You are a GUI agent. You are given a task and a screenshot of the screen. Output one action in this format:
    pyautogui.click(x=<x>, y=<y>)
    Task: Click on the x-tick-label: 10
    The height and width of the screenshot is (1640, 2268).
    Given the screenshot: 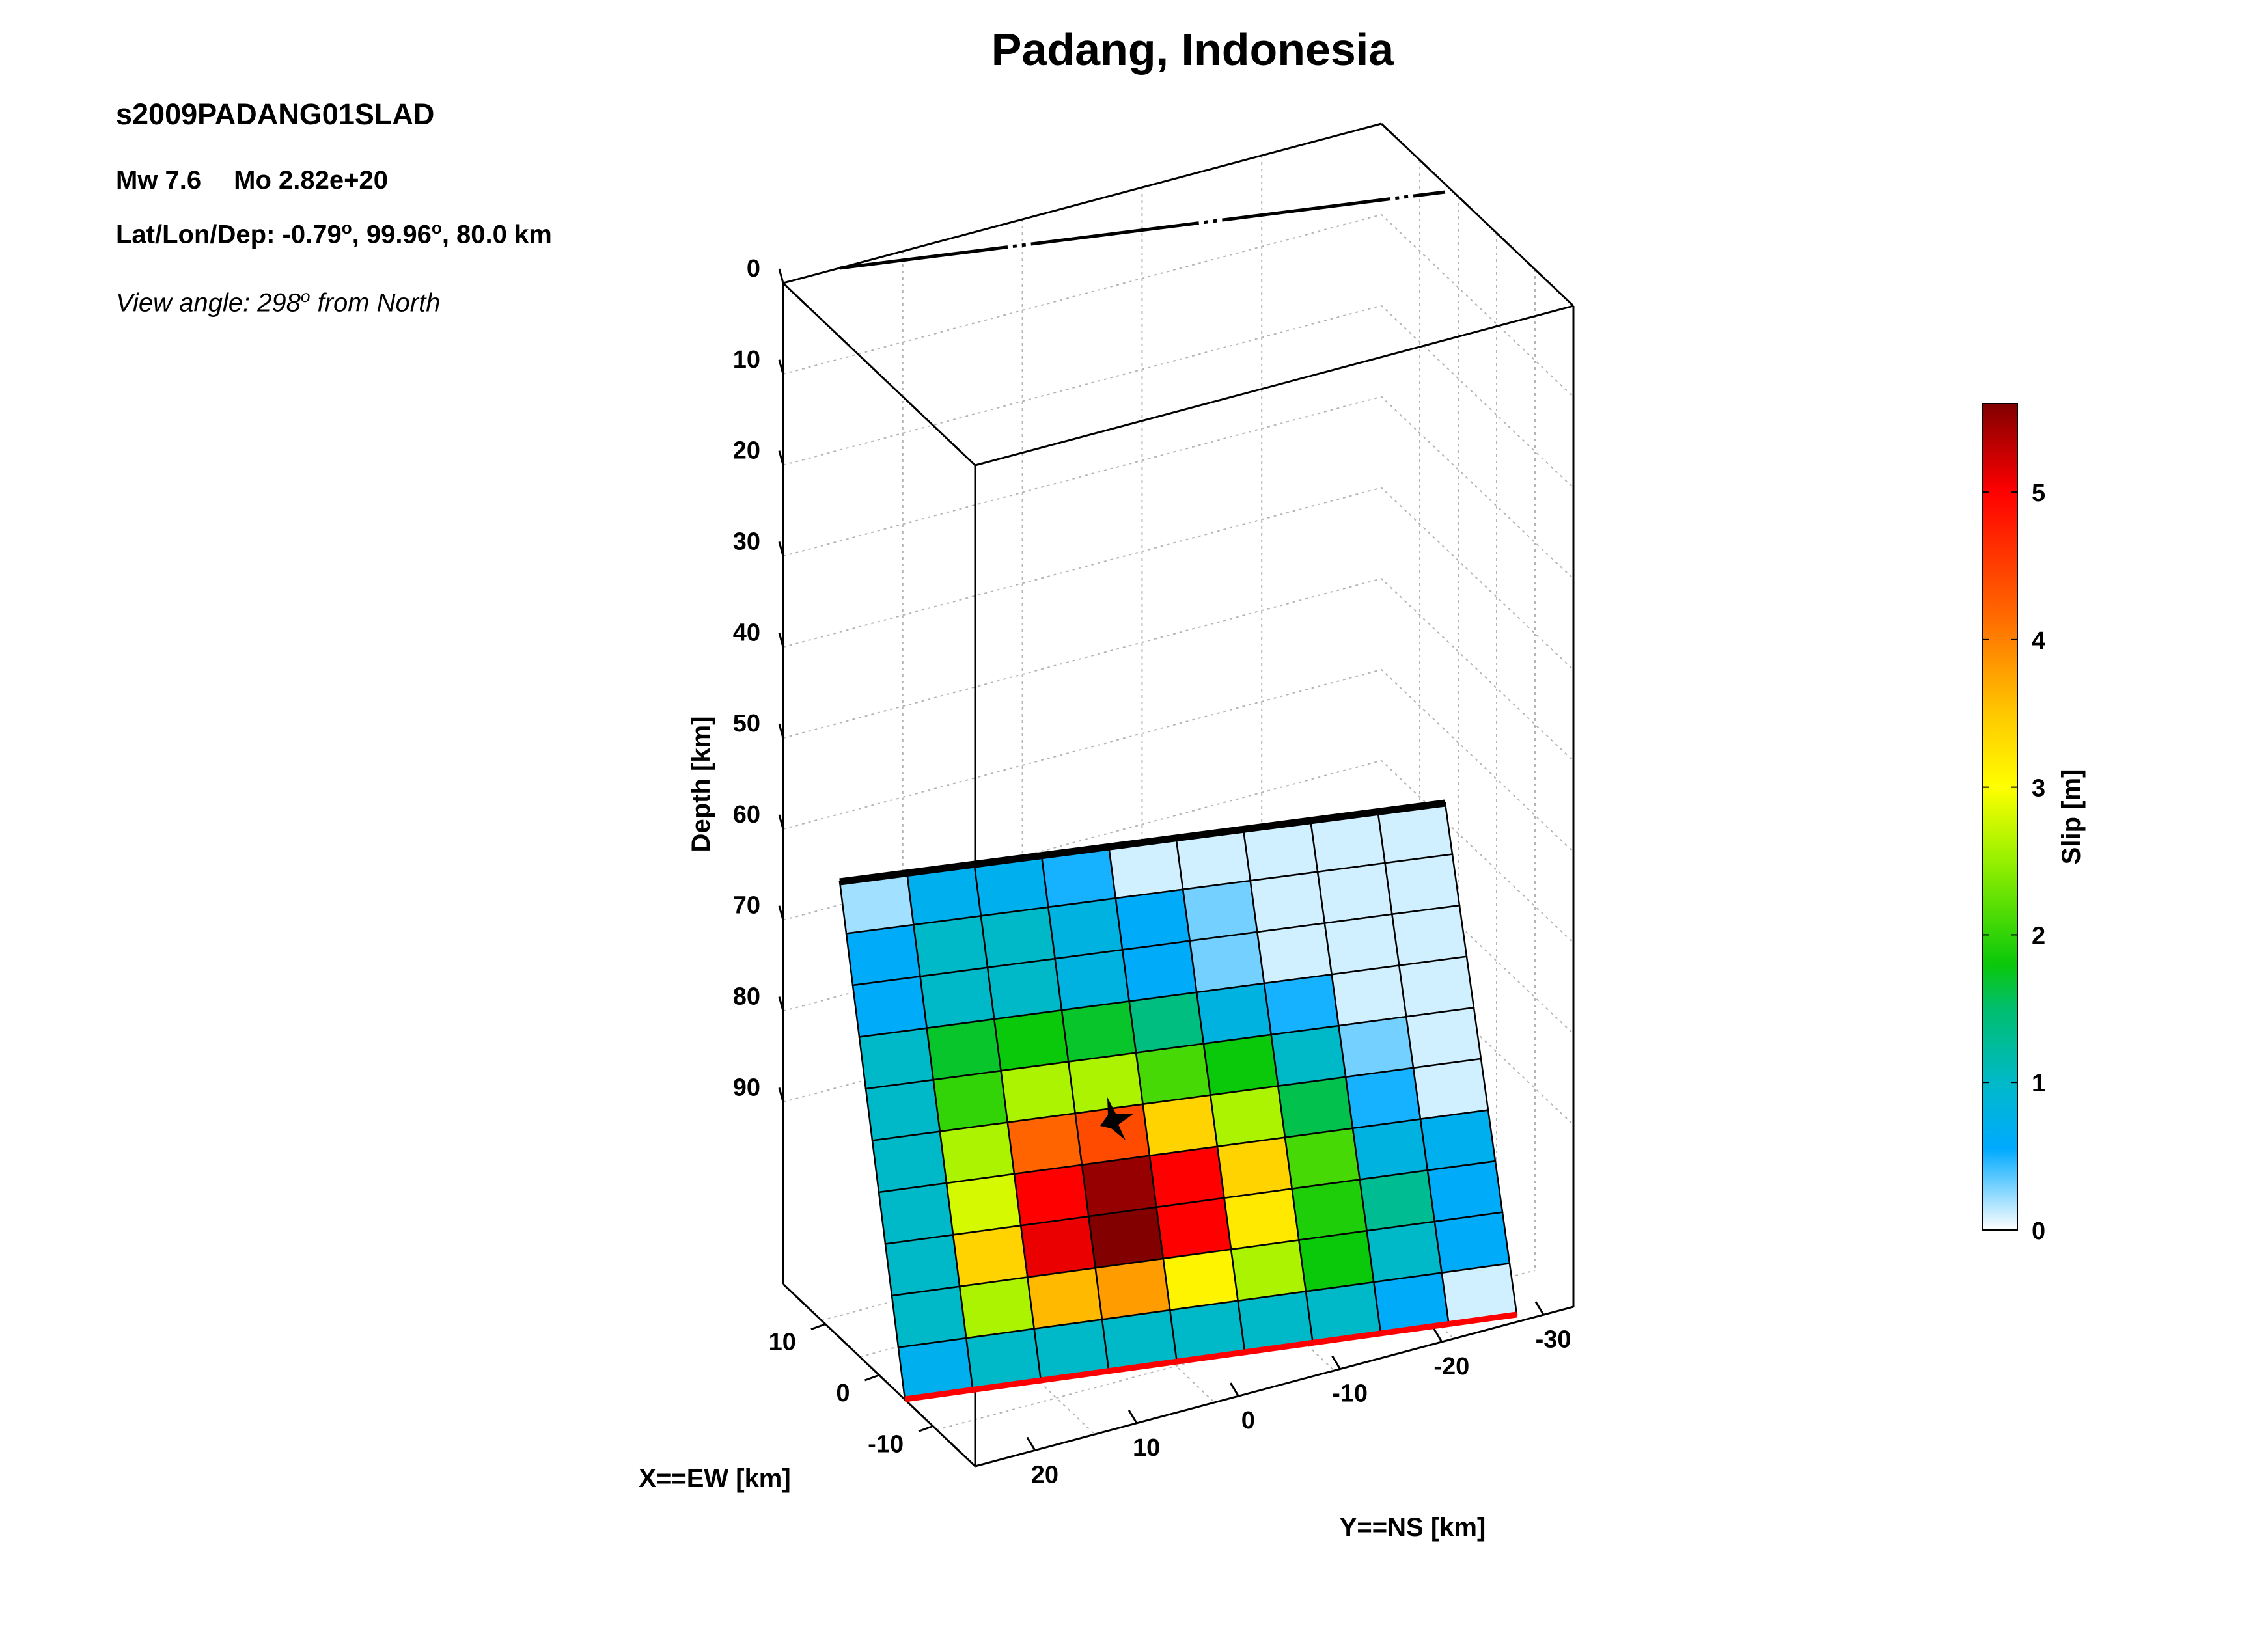 What is the action you would take?
    pyautogui.click(x=782, y=1343)
    